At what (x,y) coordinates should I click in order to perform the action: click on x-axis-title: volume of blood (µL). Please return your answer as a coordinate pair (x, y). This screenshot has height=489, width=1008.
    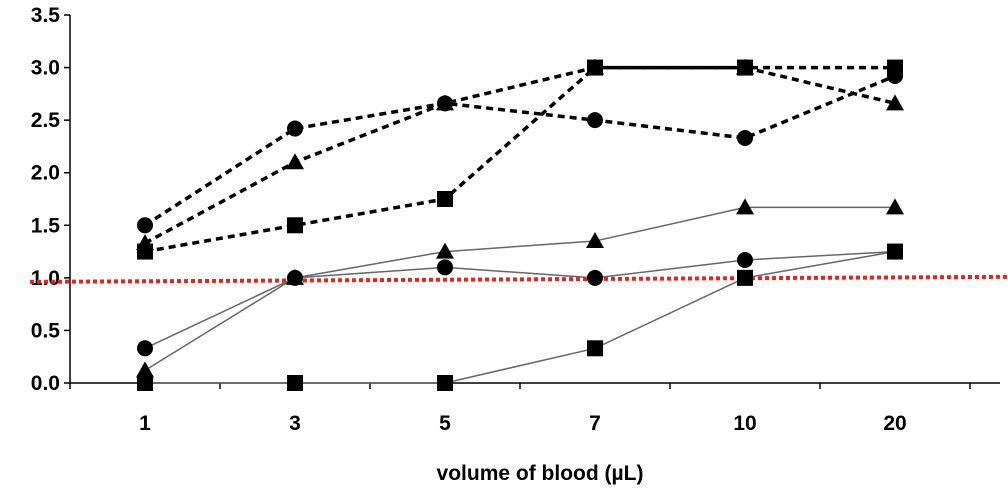
    Looking at the image, I should click on (540, 473).